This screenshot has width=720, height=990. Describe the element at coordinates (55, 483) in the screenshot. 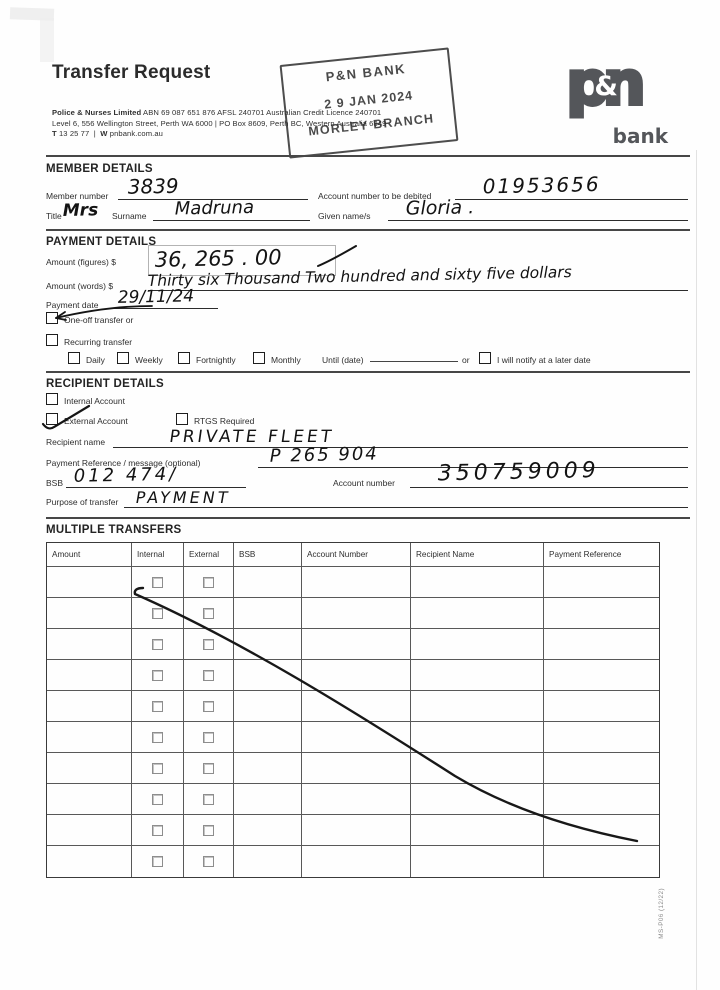

I see `bsb-label: BSB` at that location.